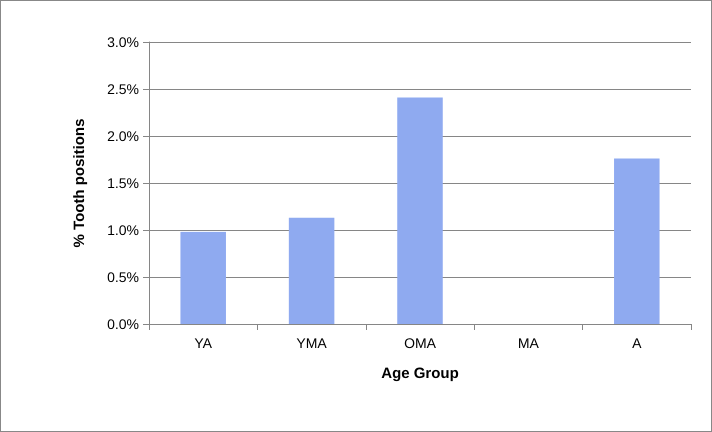 The width and height of the screenshot is (712, 432). Describe the element at coordinates (123, 183) in the screenshot. I see `y-tick-label: 1.5%` at that location.